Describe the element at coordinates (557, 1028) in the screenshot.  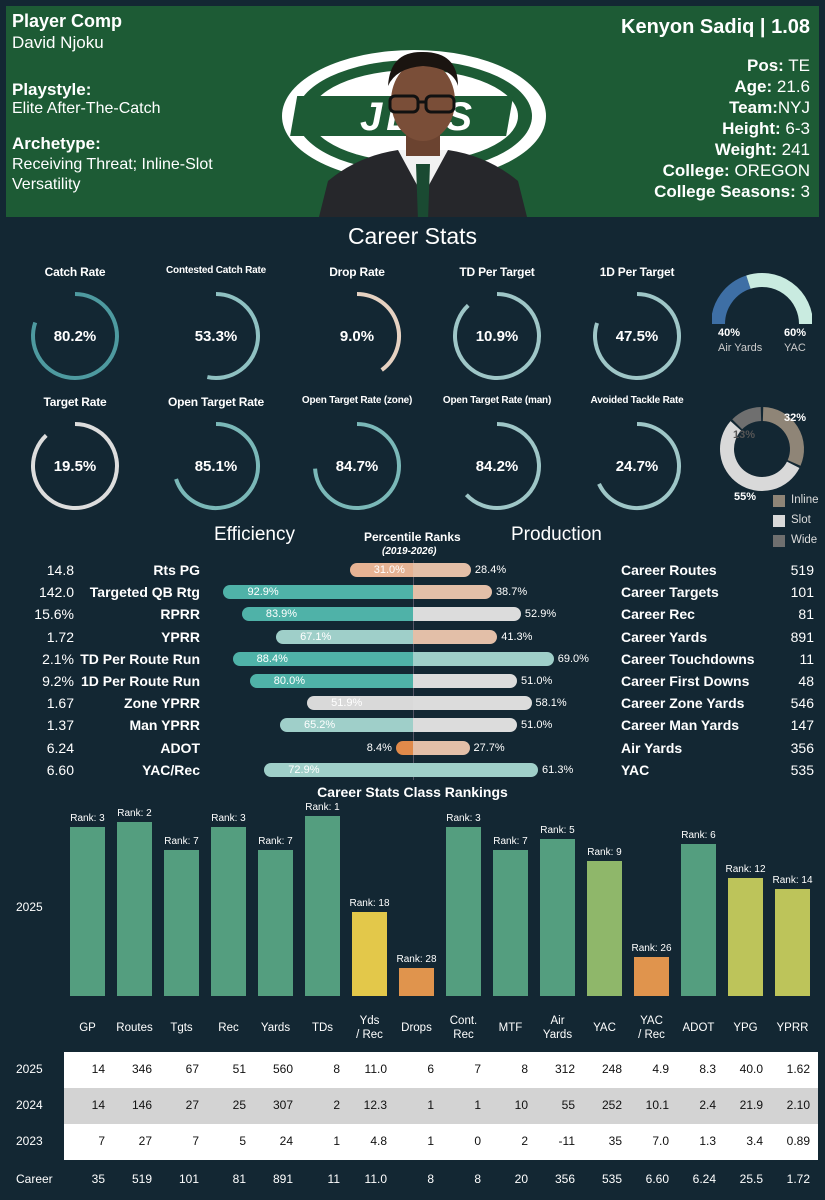
I see `column-header: Air Yards` at that location.